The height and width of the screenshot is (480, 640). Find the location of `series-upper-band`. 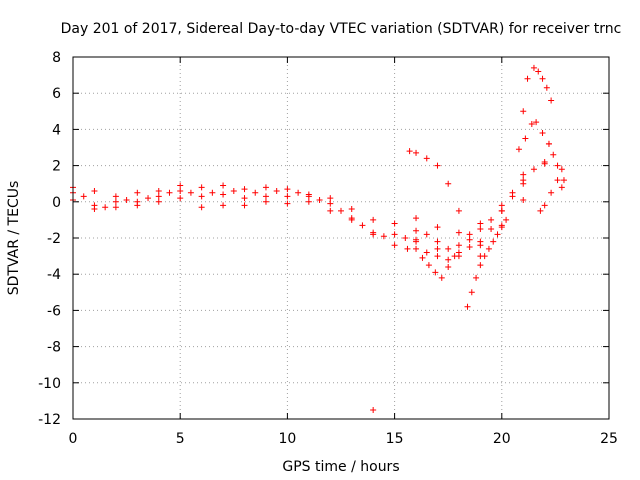

series-upper-band is located at coordinates (309, 198).